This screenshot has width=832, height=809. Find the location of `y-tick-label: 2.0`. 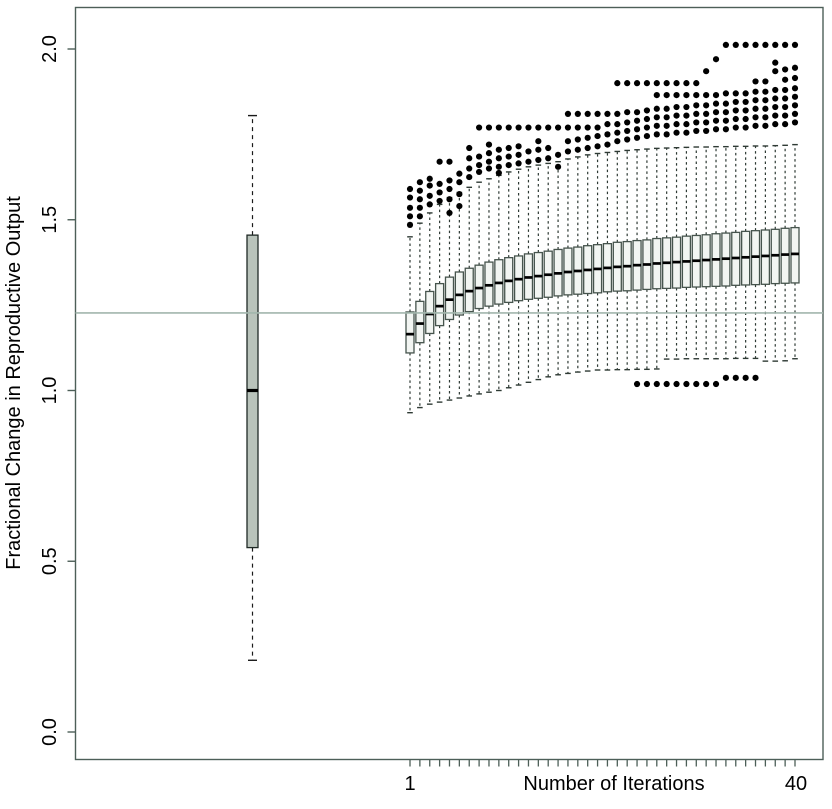

y-tick-label: 2.0 is located at coordinates (50, 49).